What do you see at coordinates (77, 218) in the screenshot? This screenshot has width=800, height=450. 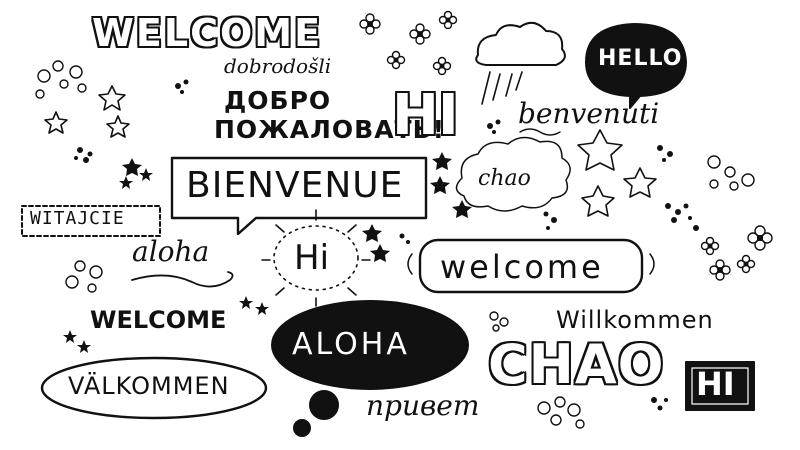 I see `witajcie-box-text: WITAJCIE` at bounding box center [77, 218].